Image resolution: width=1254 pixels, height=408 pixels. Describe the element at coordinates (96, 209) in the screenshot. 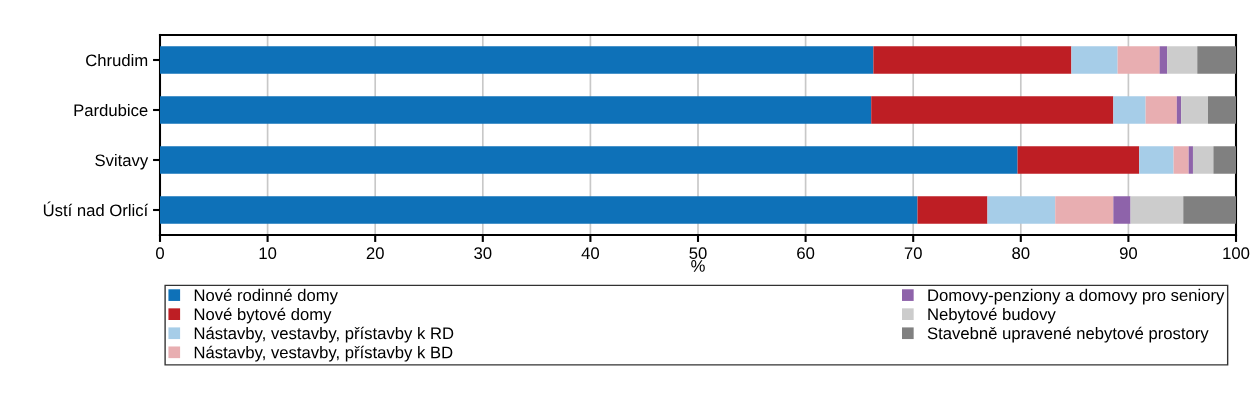

I see `y-tick-label: Ústí nad Orlicí` at that location.